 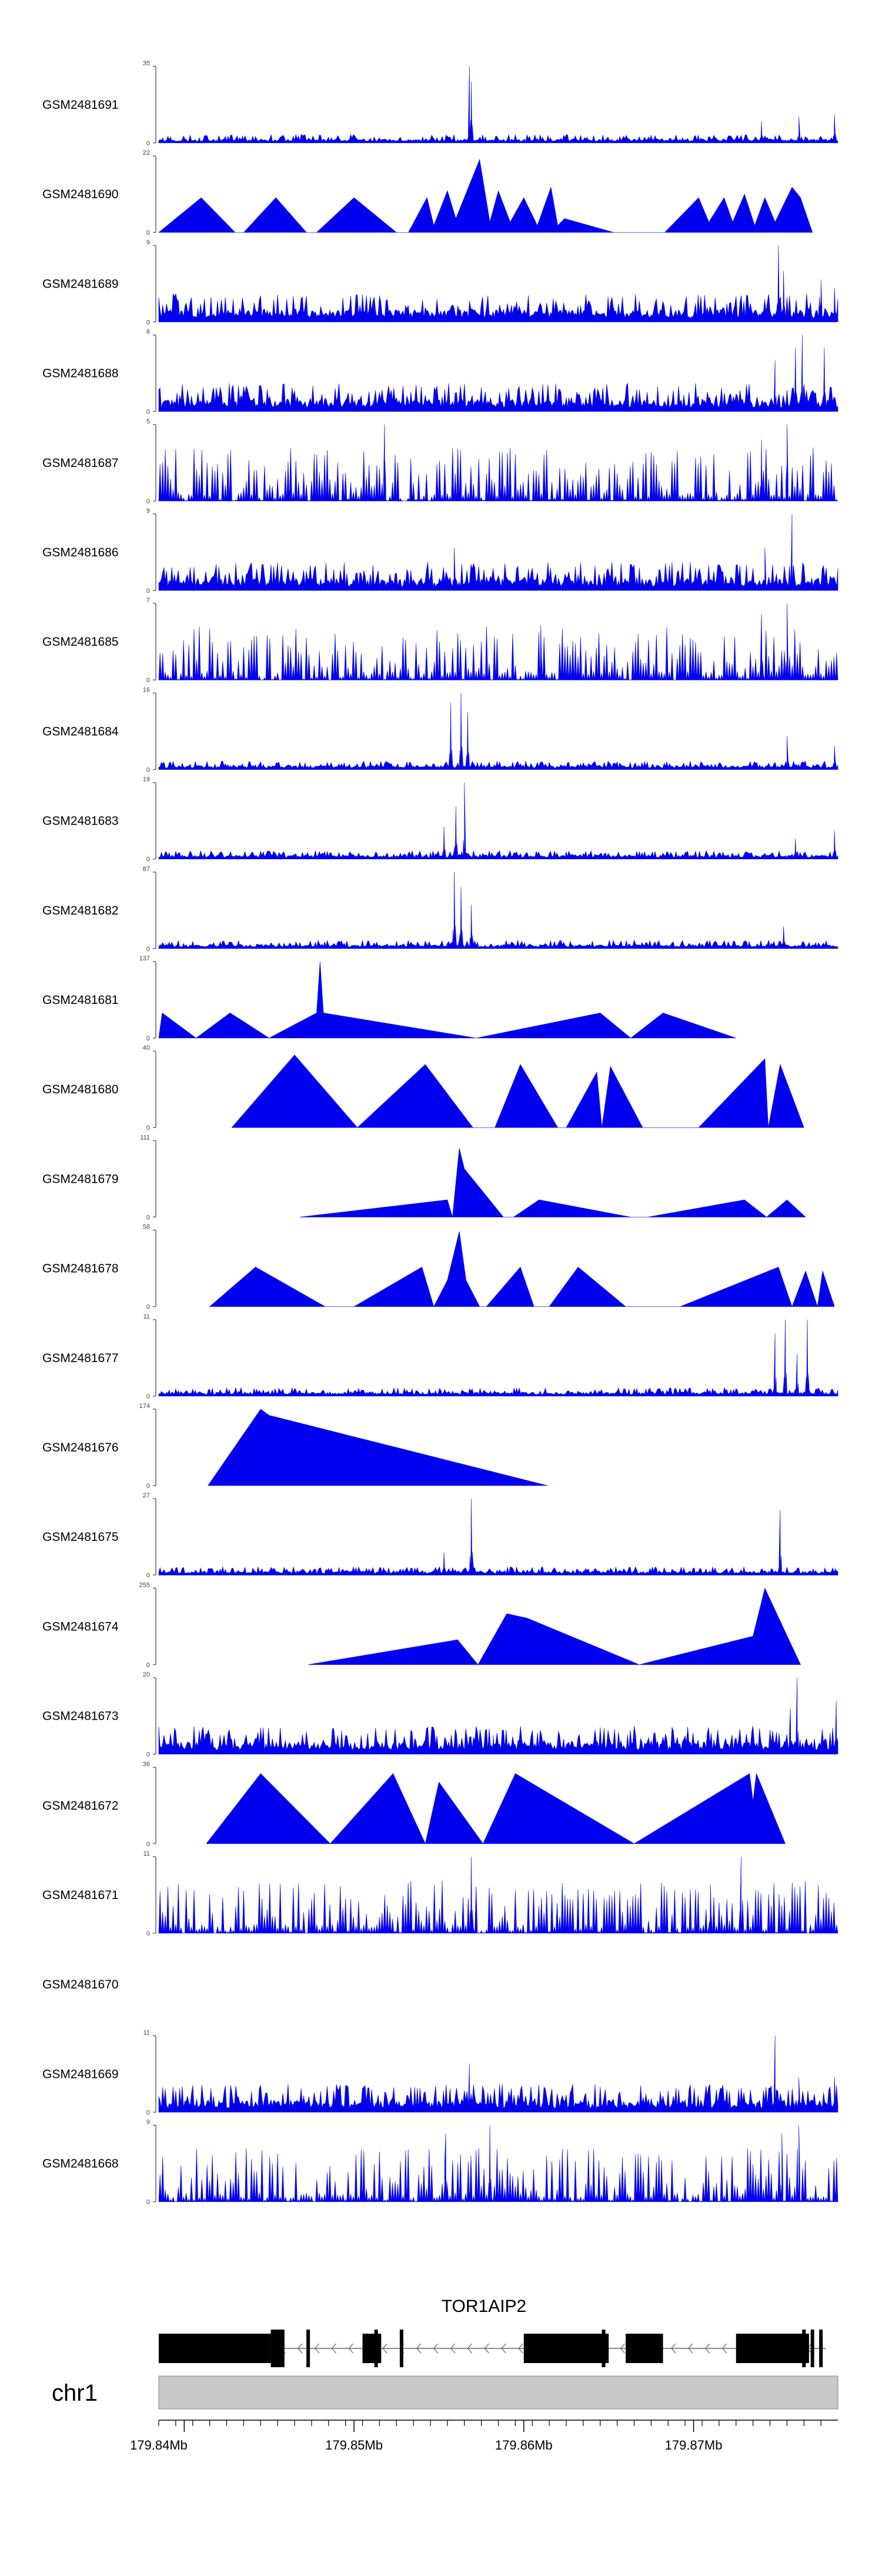 What do you see at coordinates (146, 1048) in the screenshot?
I see `y-max-label: 40` at bounding box center [146, 1048].